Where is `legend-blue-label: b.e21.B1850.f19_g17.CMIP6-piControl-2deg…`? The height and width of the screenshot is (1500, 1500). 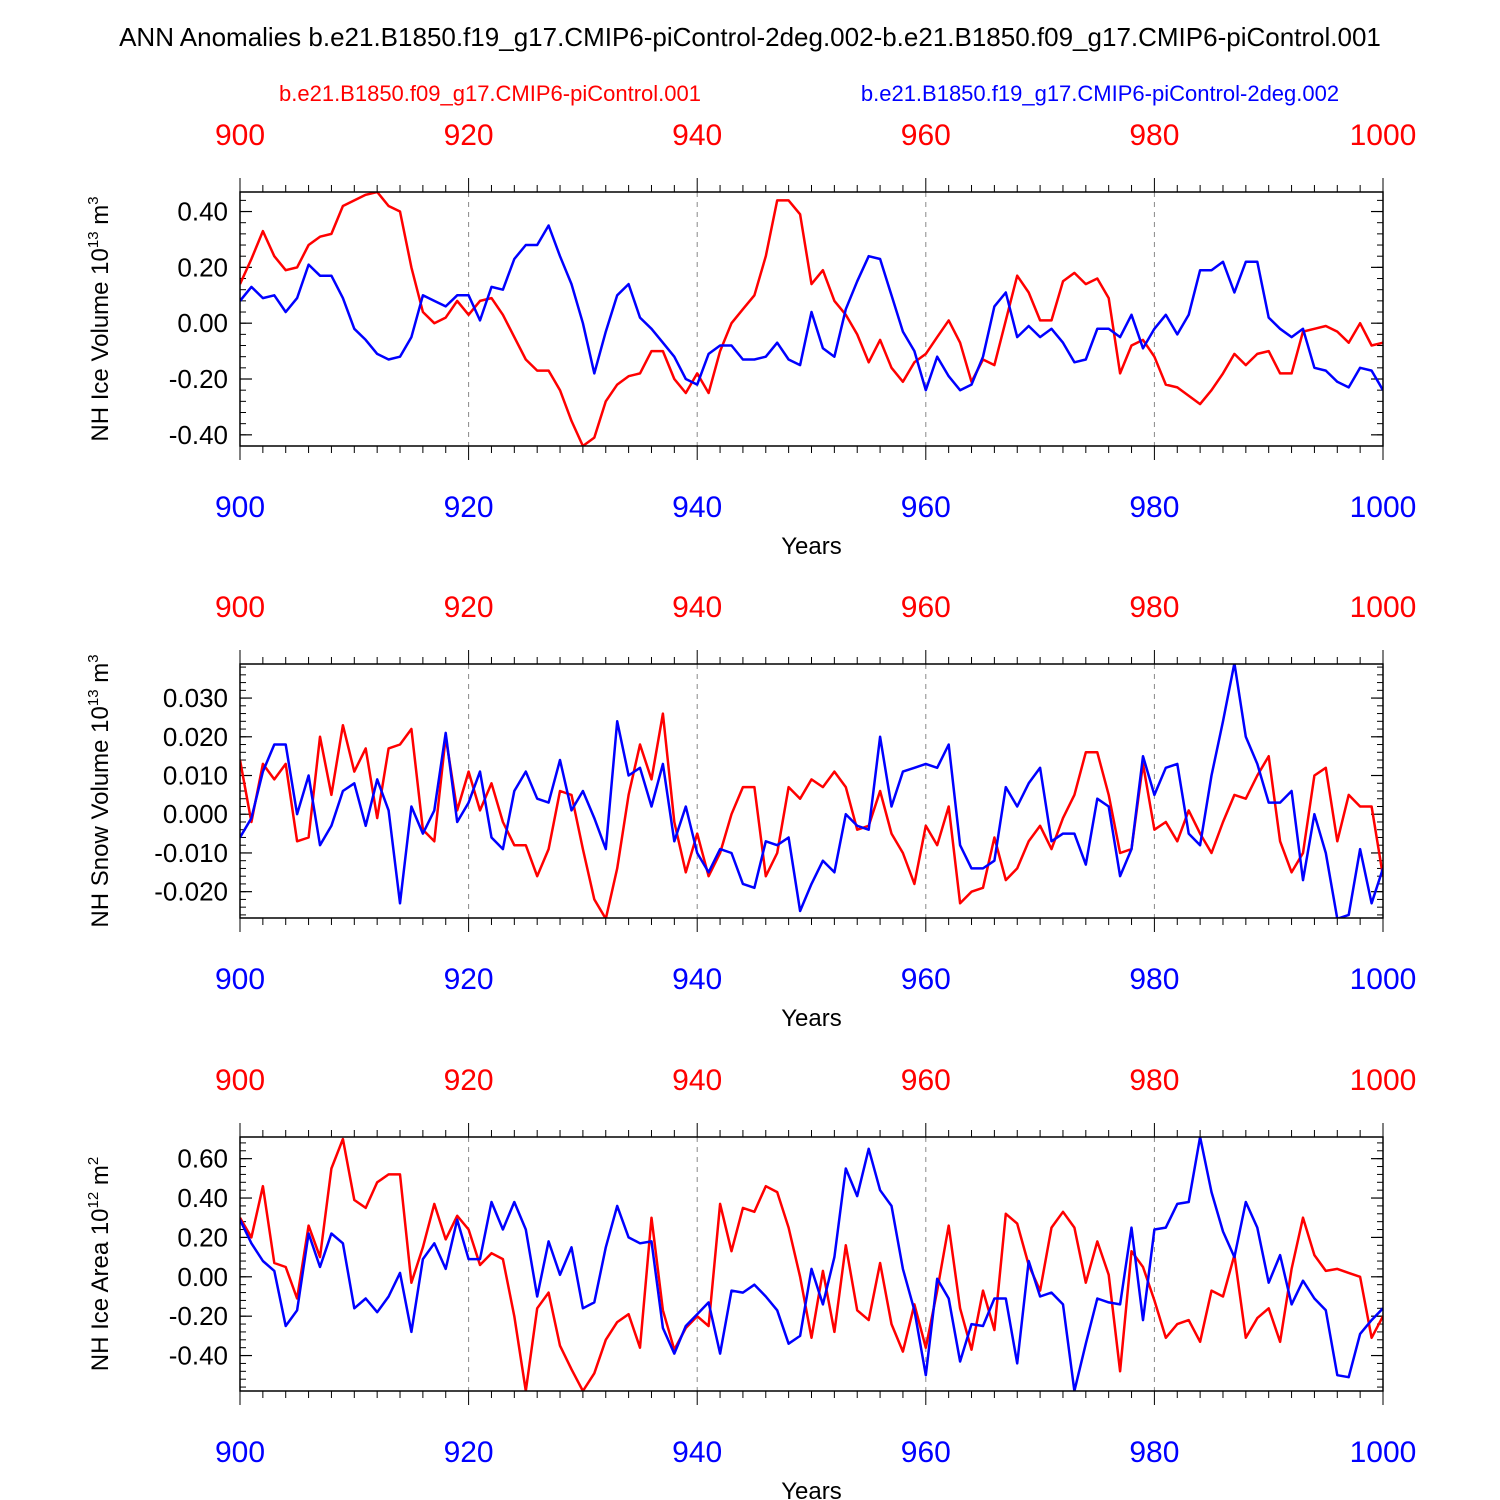 legend-blue-label: b.e21.B1850.f19_g17.CMIP6-piControl-2deg… is located at coordinates (1100, 93).